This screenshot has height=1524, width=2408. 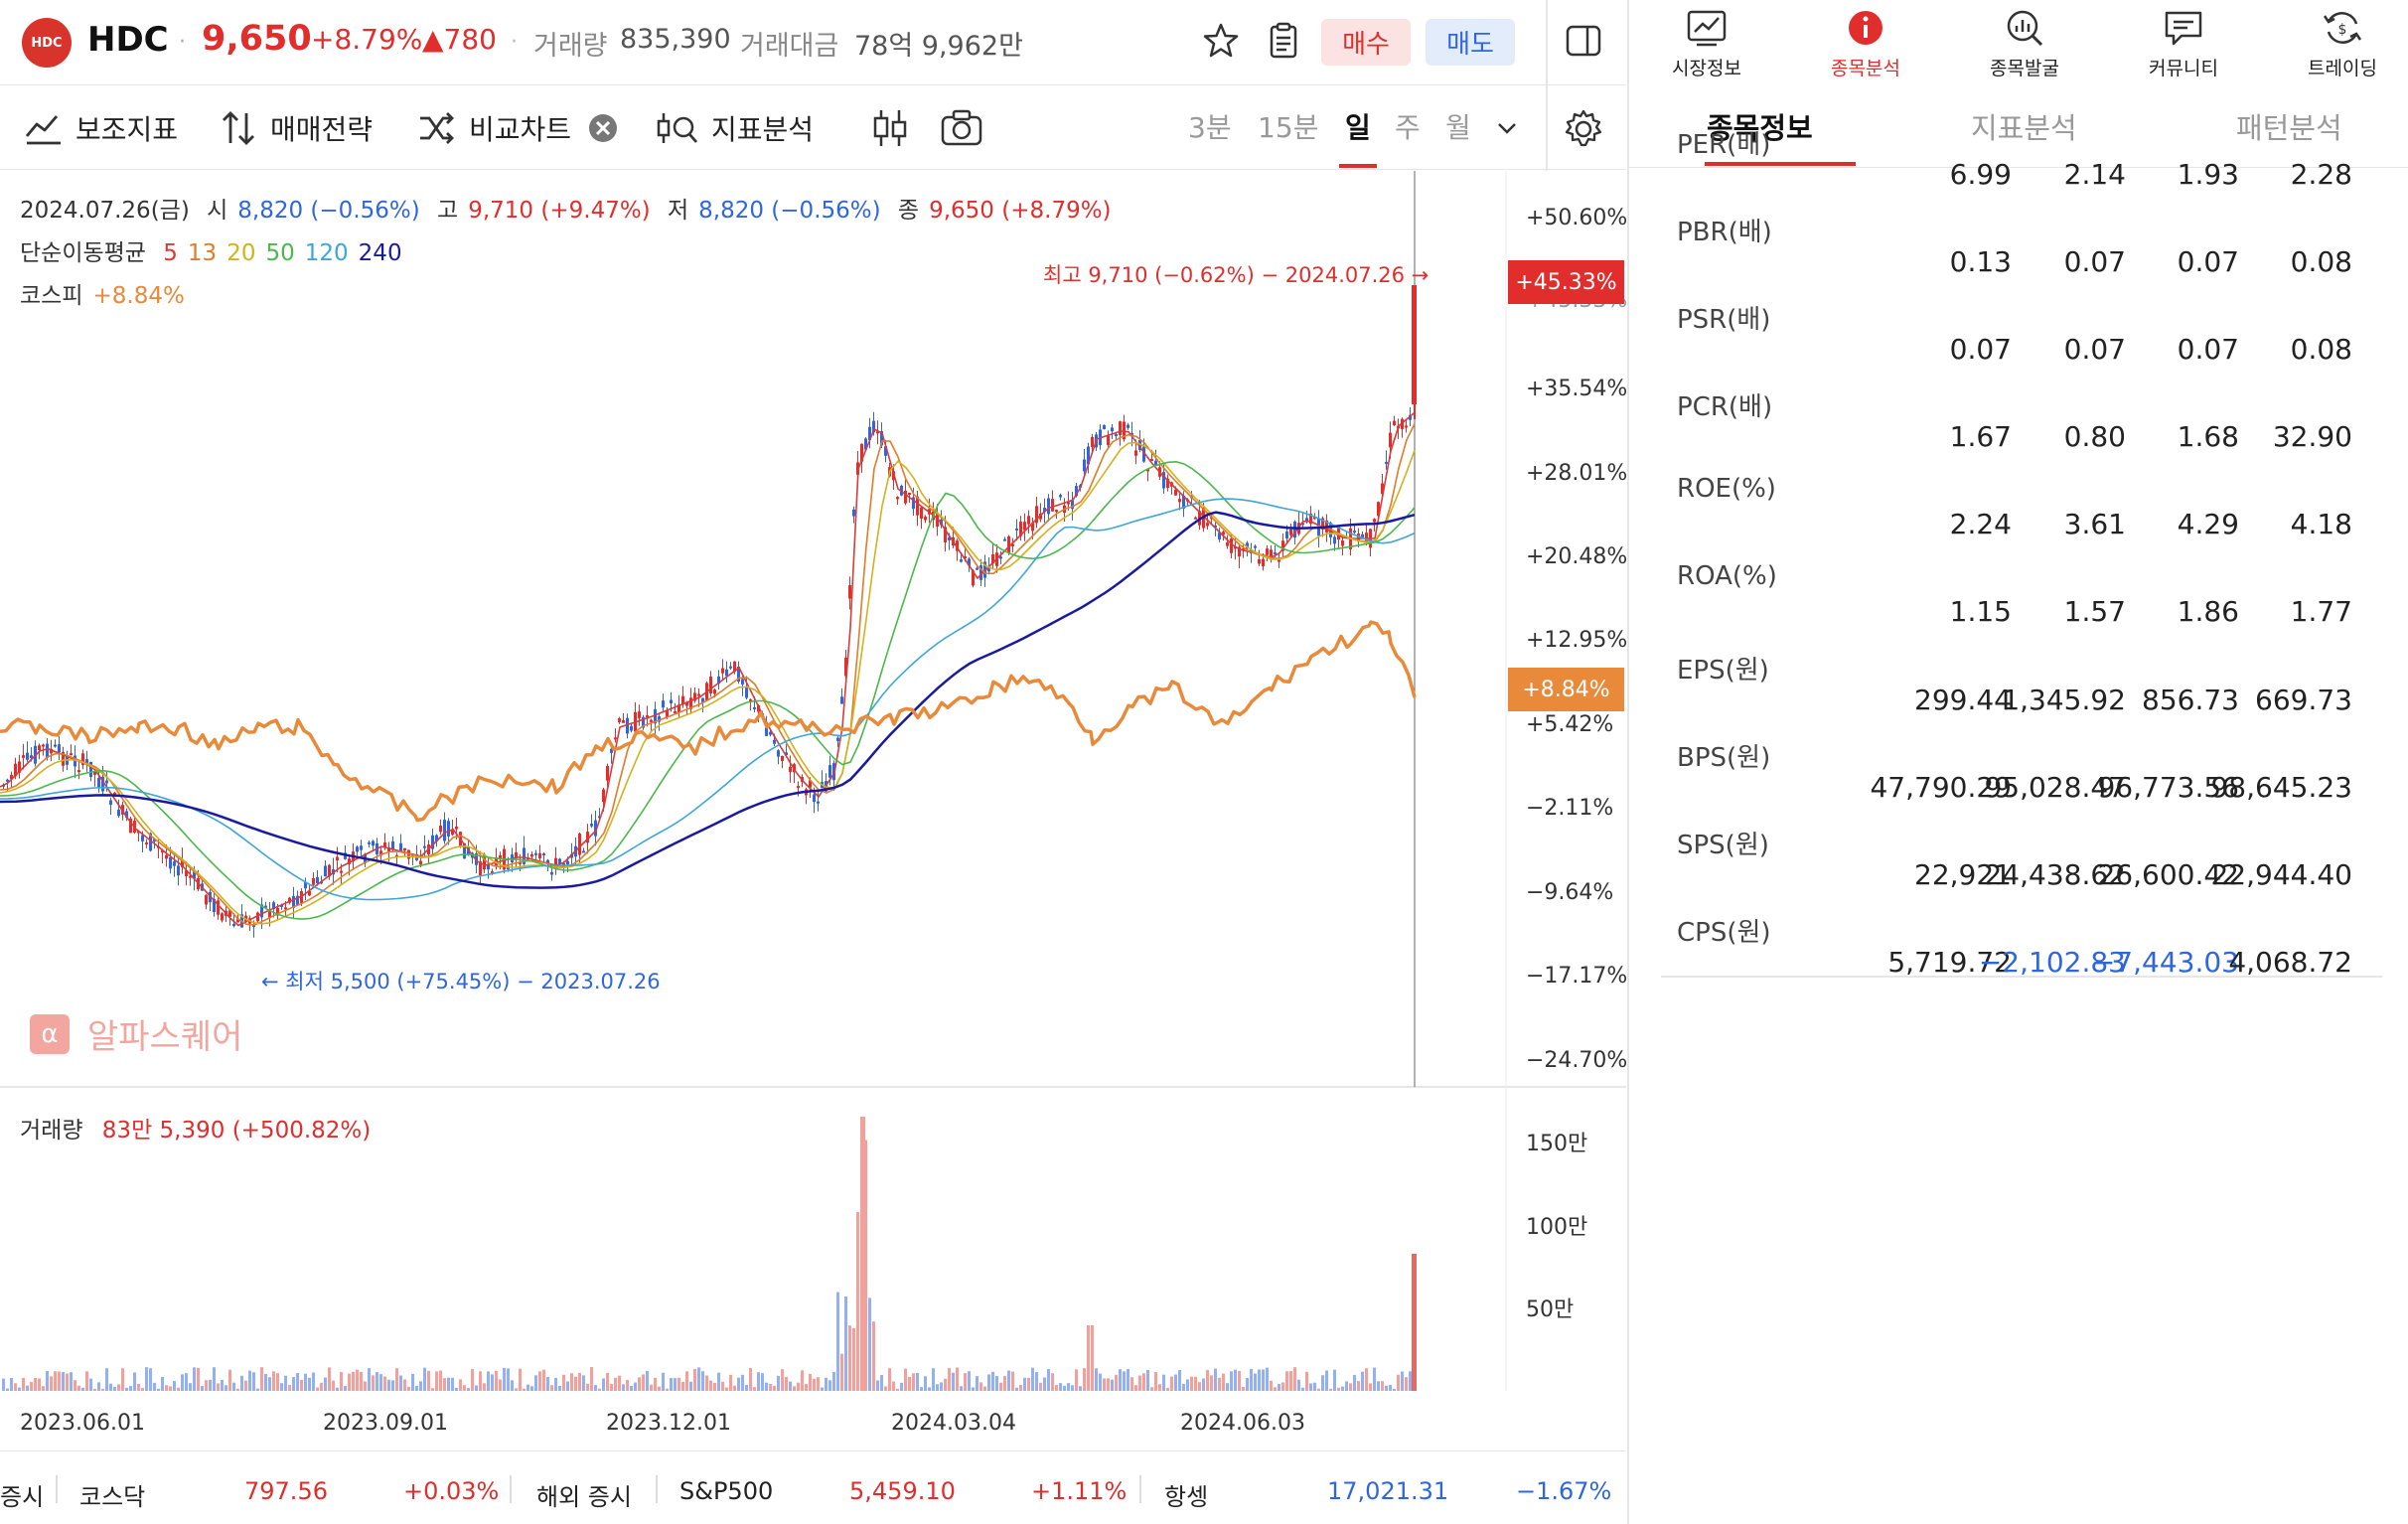 What do you see at coordinates (1186, 1497) in the screenshot?
I see `hangseng-label: 항셍` at bounding box center [1186, 1497].